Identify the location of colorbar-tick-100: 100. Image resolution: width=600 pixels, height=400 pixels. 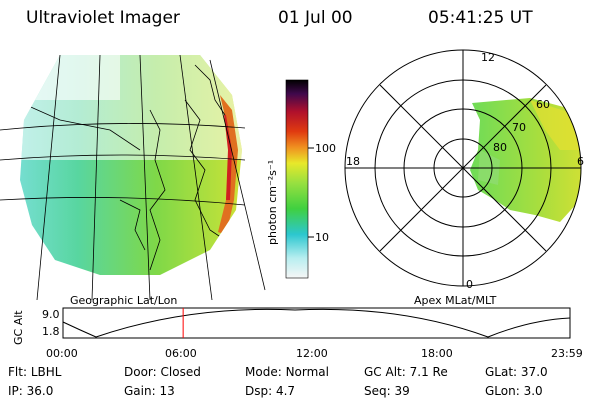
(325, 148).